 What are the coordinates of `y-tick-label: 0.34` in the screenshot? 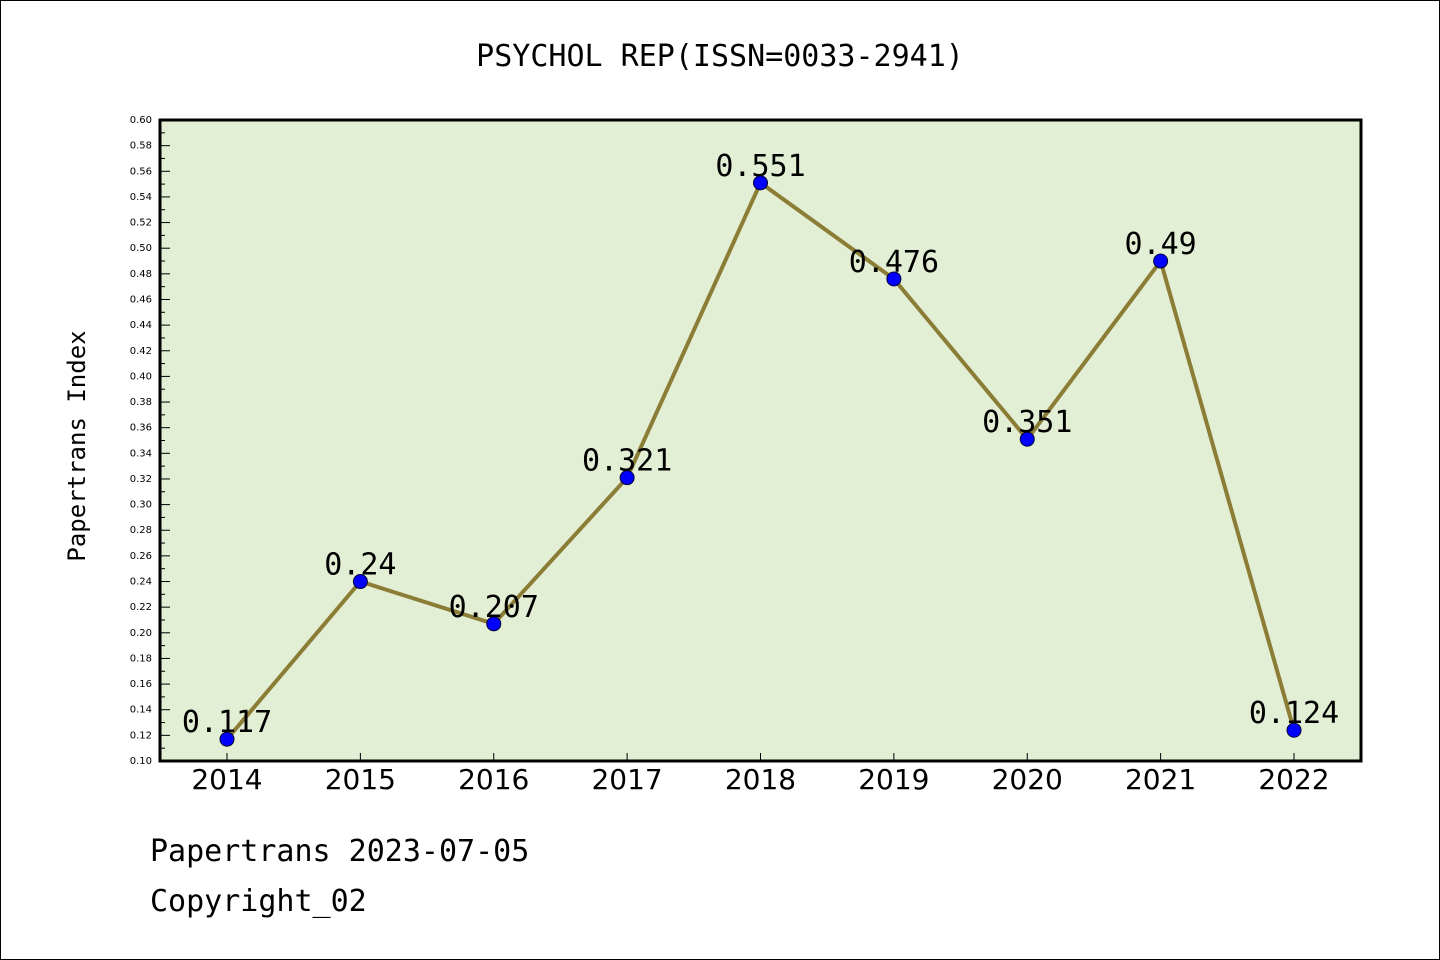 It's located at (141, 453).